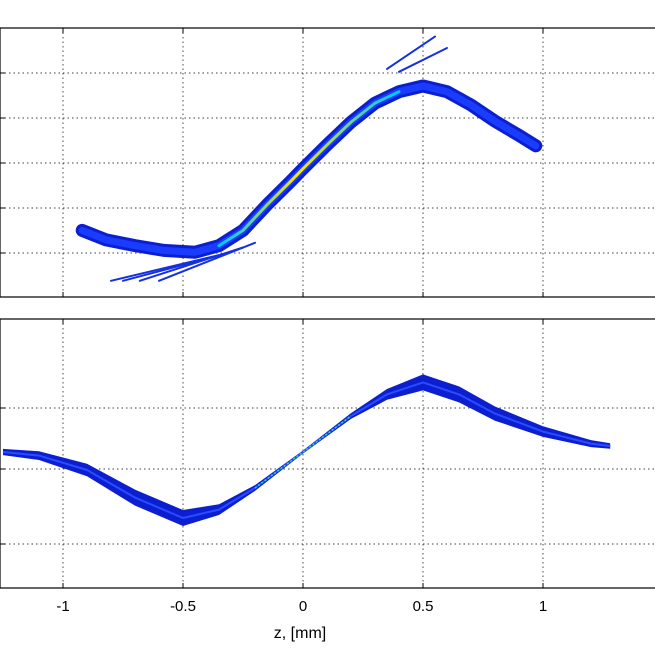 The image size is (655, 655). Describe the element at coordinates (543, 606) in the screenshot. I see `x-tick-label: 1` at that location.